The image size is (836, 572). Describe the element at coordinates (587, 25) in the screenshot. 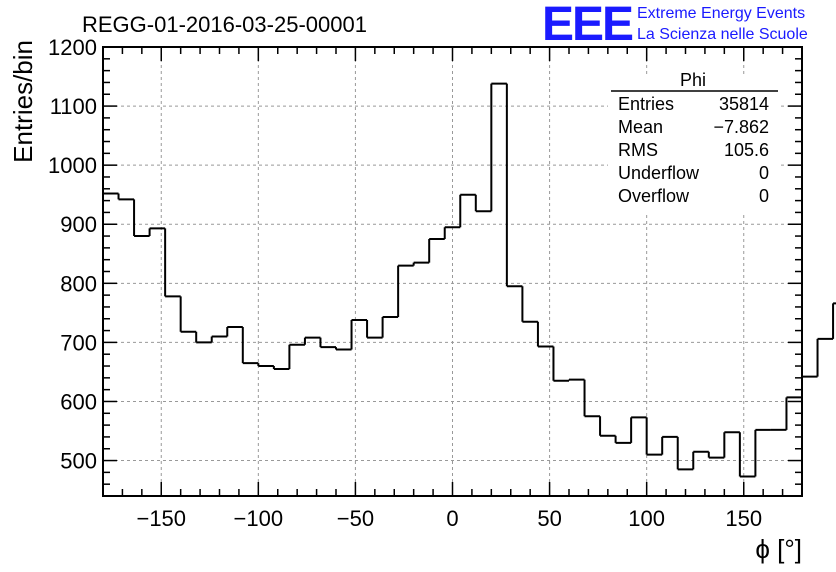

I see `eee-logo-mark: EEE` at that location.